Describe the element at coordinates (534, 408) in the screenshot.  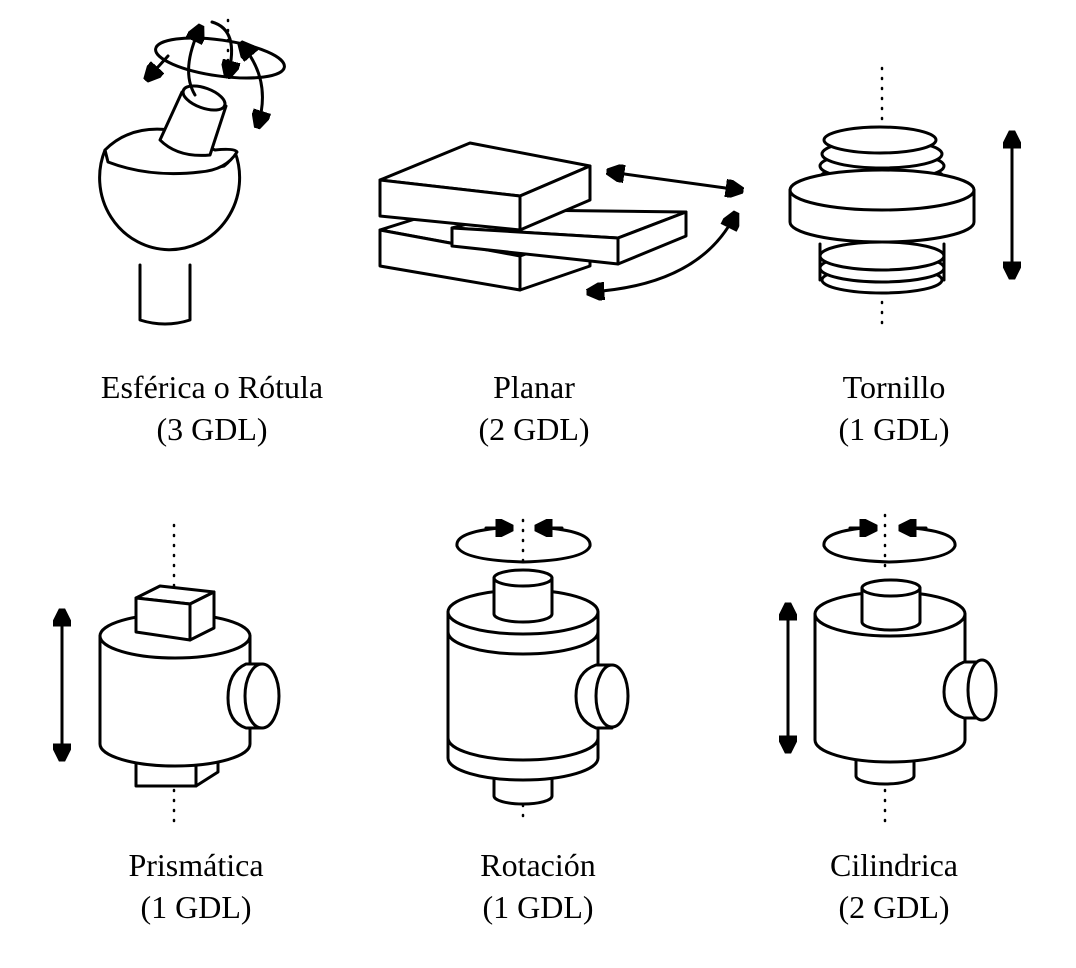
I see `caption-planar: Planar (2 GDL)` at that location.